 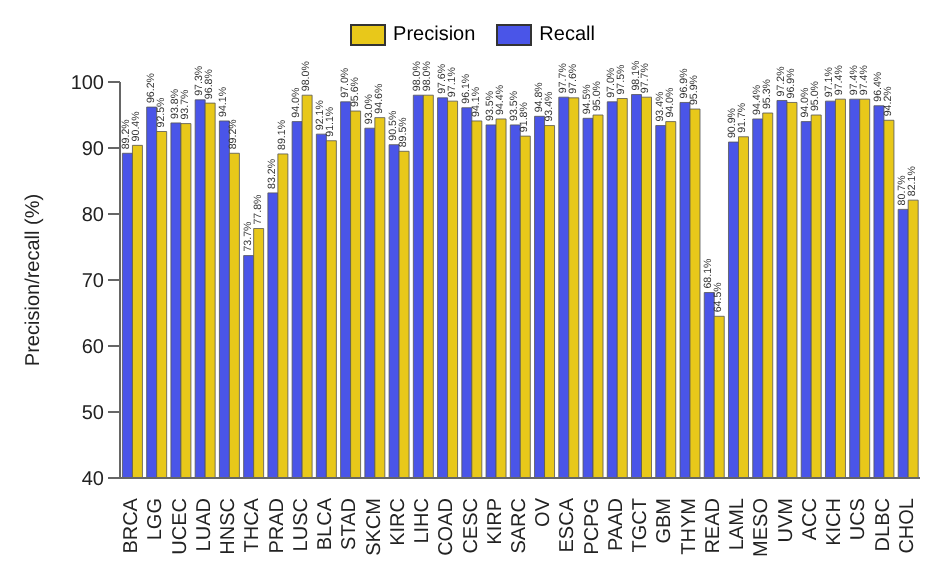 I want to click on x-tick-label: KICH, so click(x=835, y=522).